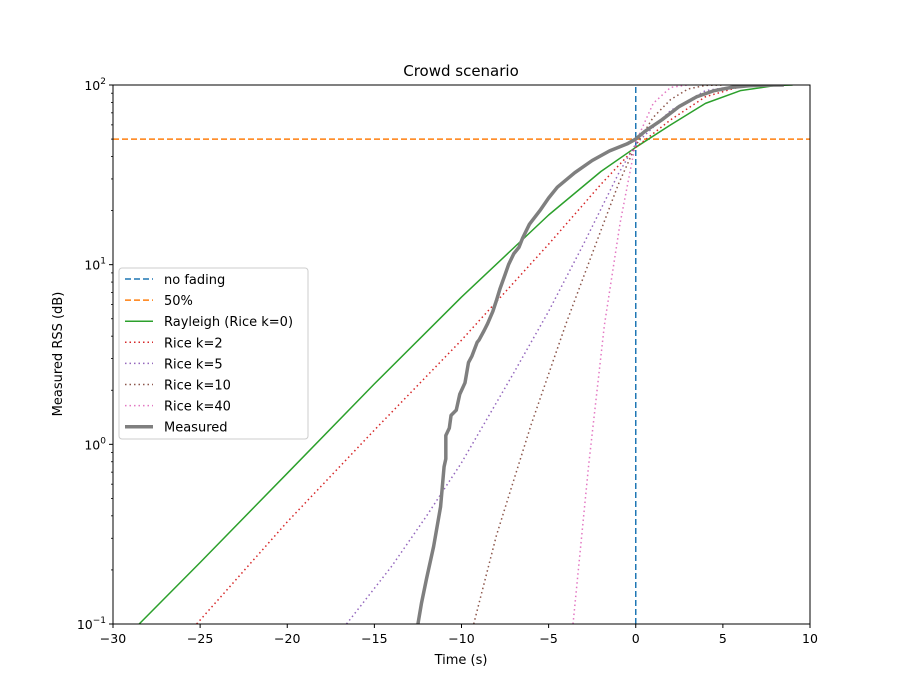 Image resolution: width=900 pixels, height=700 pixels. Describe the element at coordinates (636, 638) in the screenshot. I see `x-tick-label: 0` at that location.